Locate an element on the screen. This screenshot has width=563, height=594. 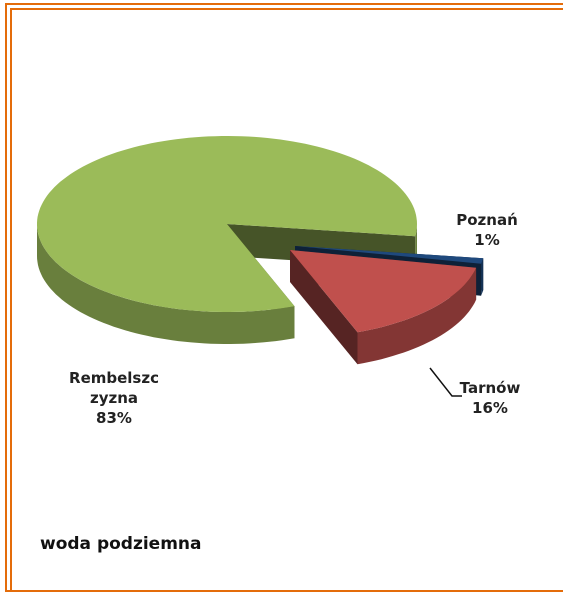
data-label: Tarnów 16% is located at coordinates (490, 398).